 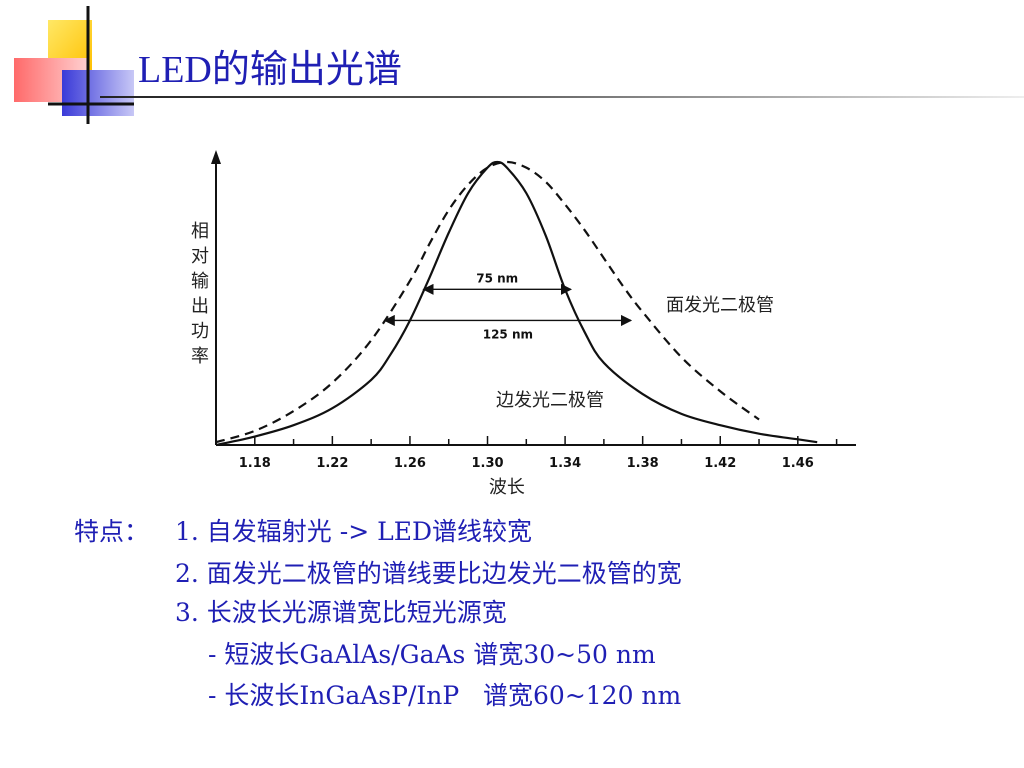 What do you see at coordinates (410, 463) in the screenshot?
I see `x-tick-label: 1.26` at bounding box center [410, 463].